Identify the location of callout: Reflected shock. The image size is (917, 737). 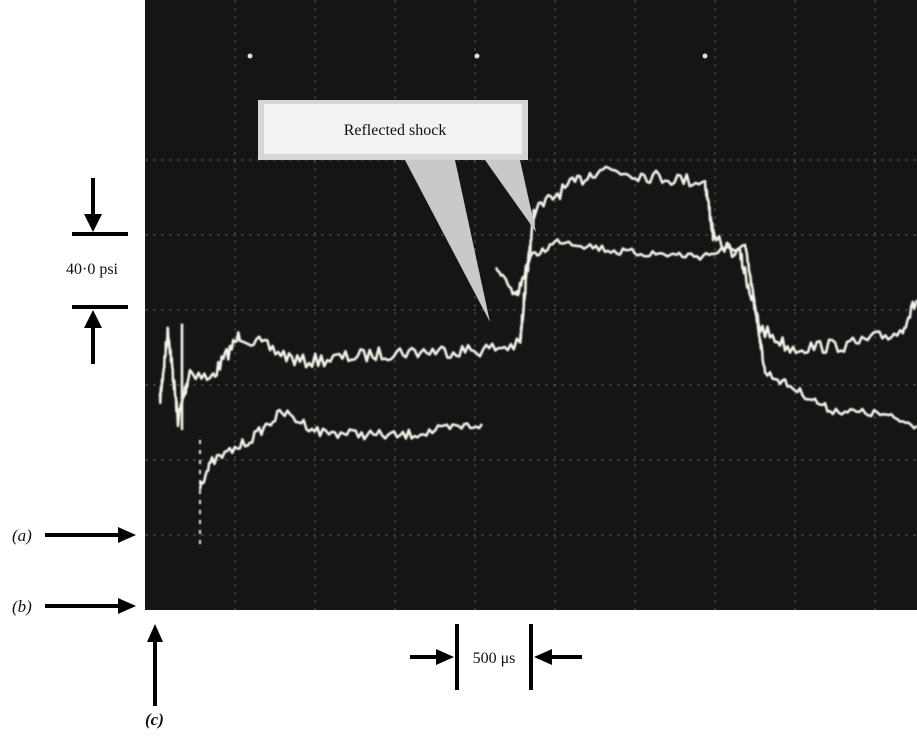
(397, 211).